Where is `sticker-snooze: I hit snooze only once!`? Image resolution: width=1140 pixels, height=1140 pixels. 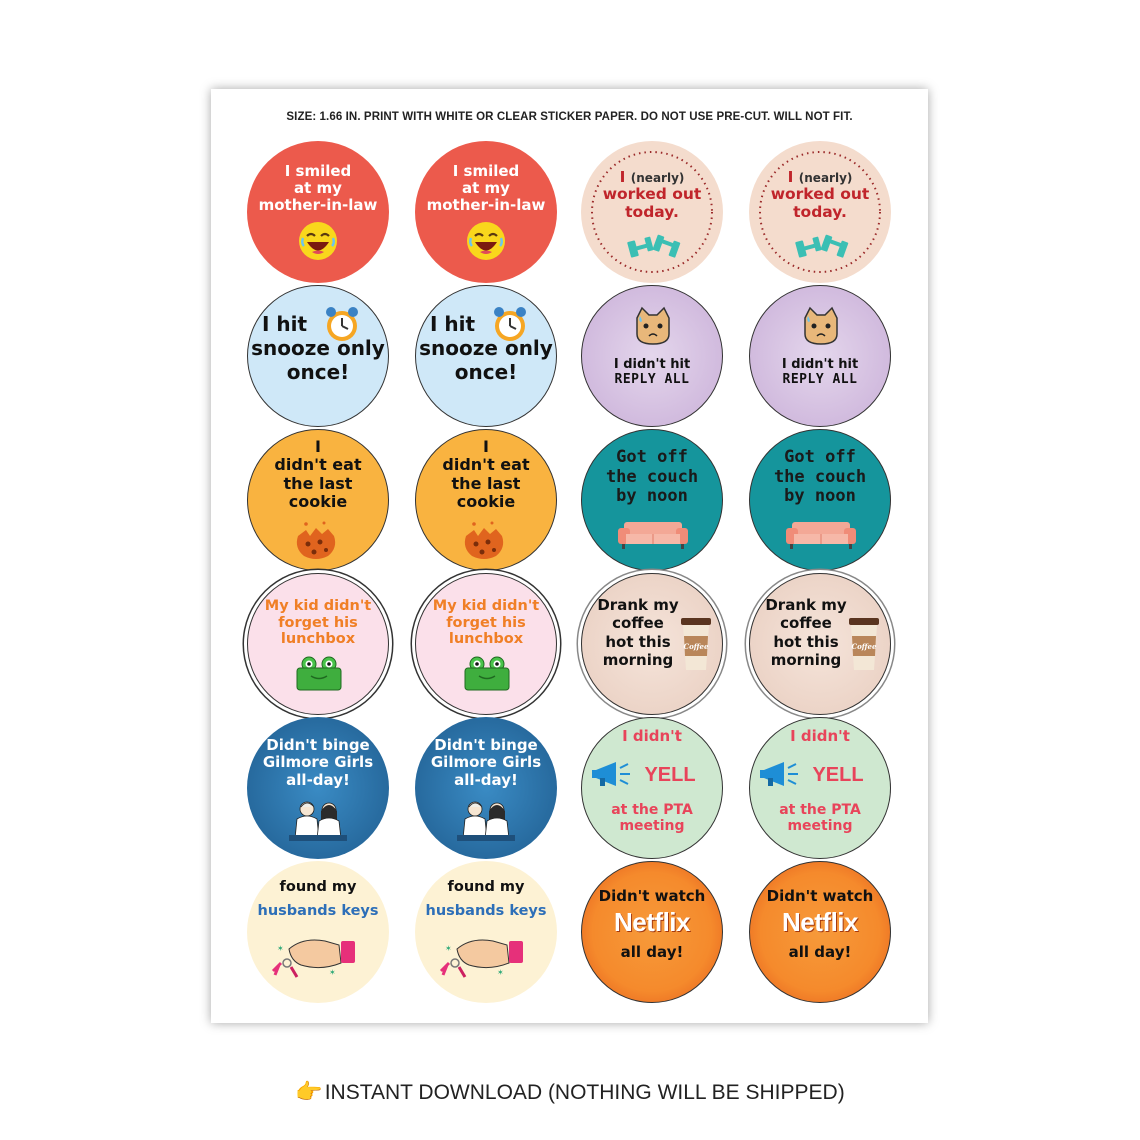
sticker-snooze: I hit snooze only once! is located at coordinates (318, 356).